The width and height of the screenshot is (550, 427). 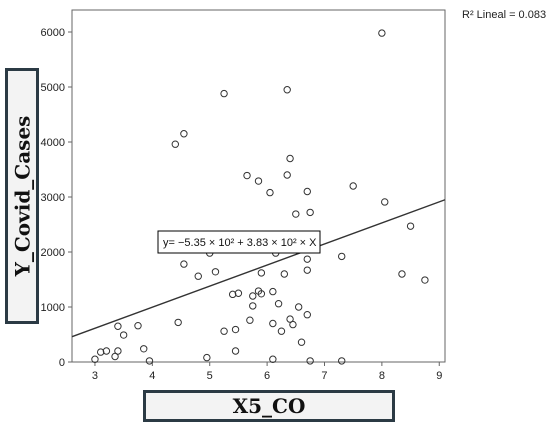 I want to click on x-axis-title: X5_CO, so click(x=269, y=406).